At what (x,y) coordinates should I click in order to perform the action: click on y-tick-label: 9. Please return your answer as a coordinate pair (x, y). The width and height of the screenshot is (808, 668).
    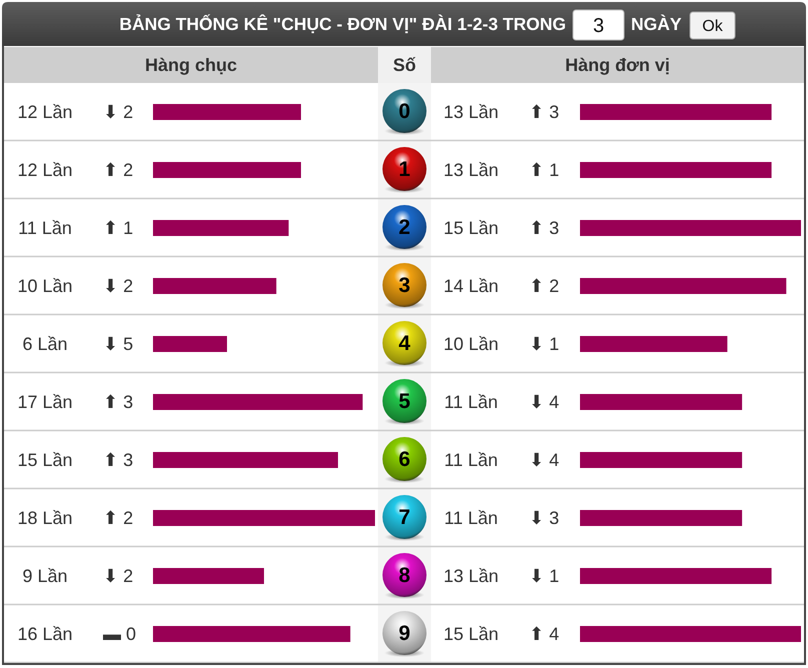
    Looking at the image, I should click on (404, 633).